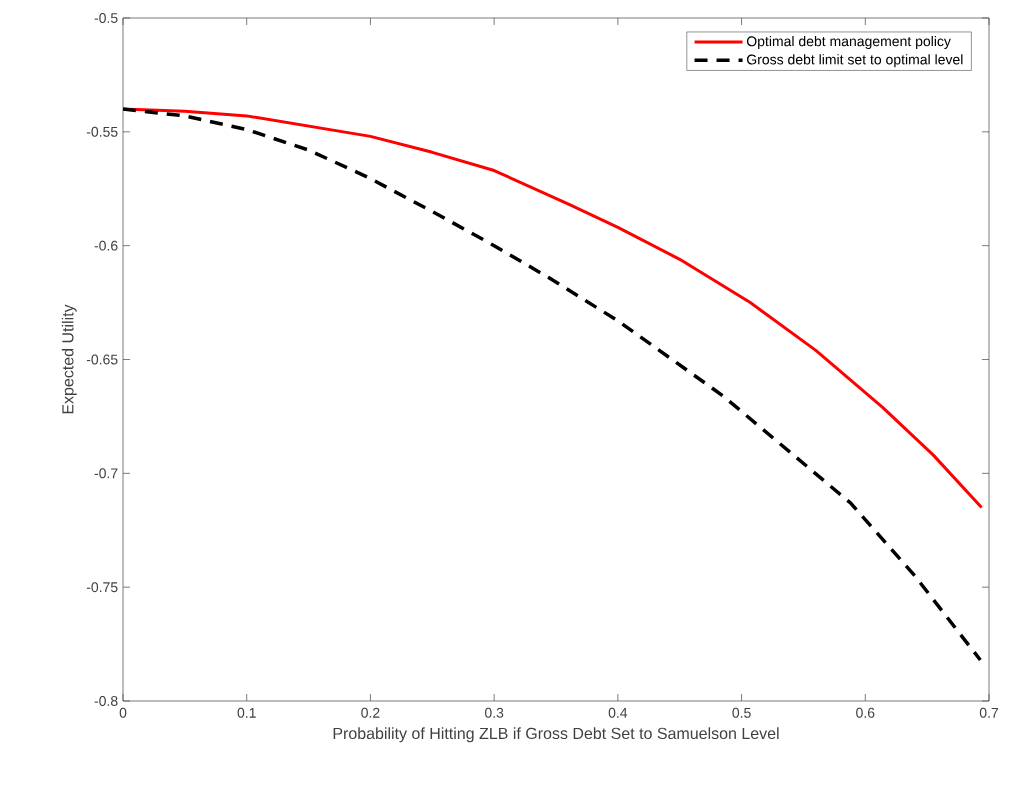 The width and height of the screenshot is (1016, 792). Describe the element at coordinates (848, 42) in the screenshot. I see `legend-label: Optimal debt management policy` at that location.